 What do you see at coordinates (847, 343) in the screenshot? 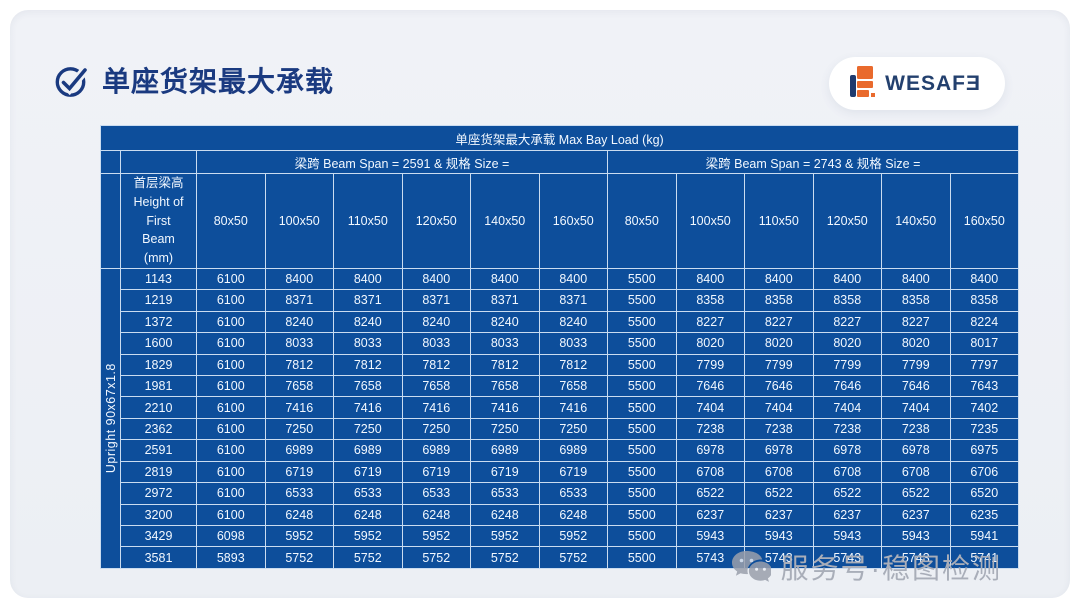
I see `load-cell: 8020` at bounding box center [847, 343].